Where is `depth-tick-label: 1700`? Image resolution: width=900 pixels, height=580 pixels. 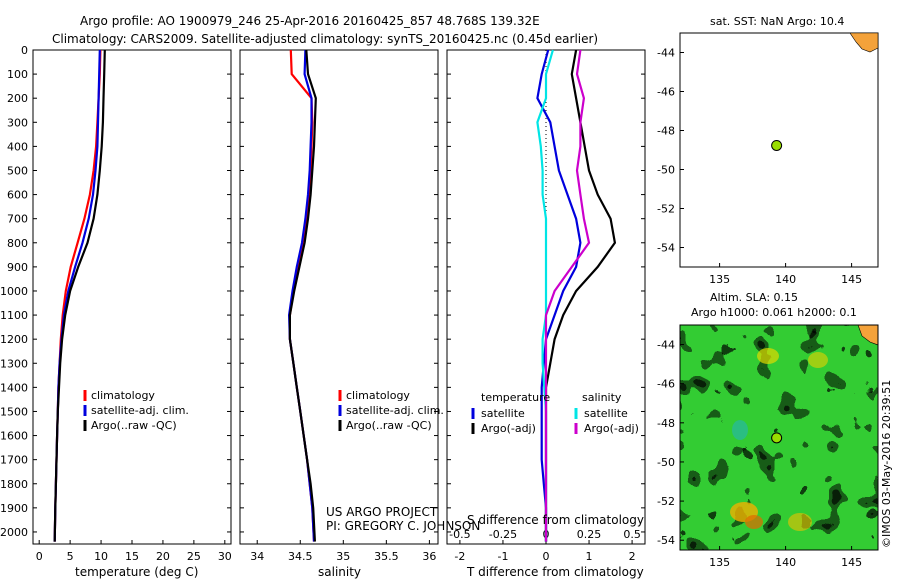 depth-tick-label: 1700 is located at coordinates (14, 460).